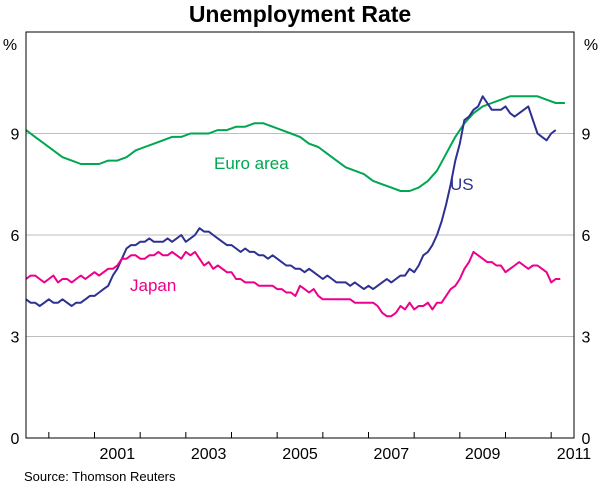 This screenshot has height=488, width=600. What do you see at coordinates (591, 45) in the screenshot?
I see `right-axis-unit: %` at bounding box center [591, 45].